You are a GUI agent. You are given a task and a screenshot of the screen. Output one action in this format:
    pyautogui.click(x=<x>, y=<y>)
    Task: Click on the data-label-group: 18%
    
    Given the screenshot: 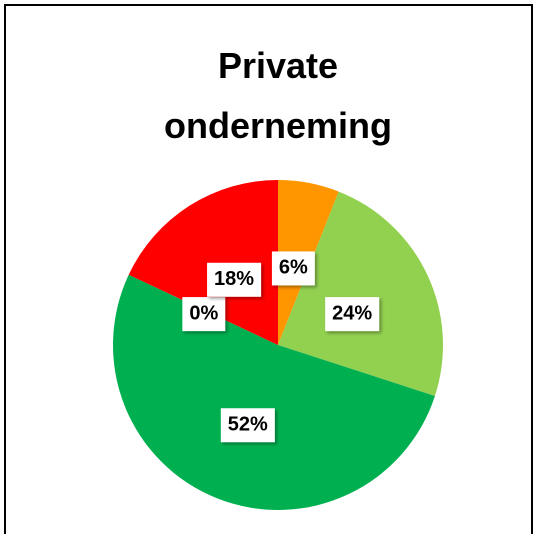 What is the action you would take?
    pyautogui.click(x=234, y=279)
    